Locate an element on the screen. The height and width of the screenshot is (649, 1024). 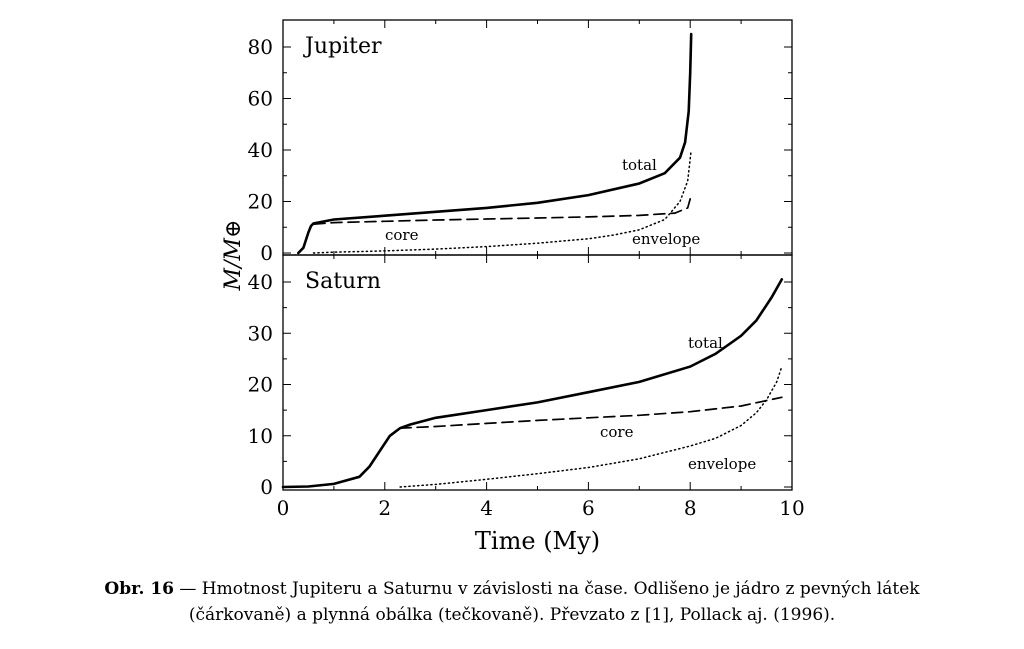
saturn-ytick-label: 10 is located at coordinates (260, 436).